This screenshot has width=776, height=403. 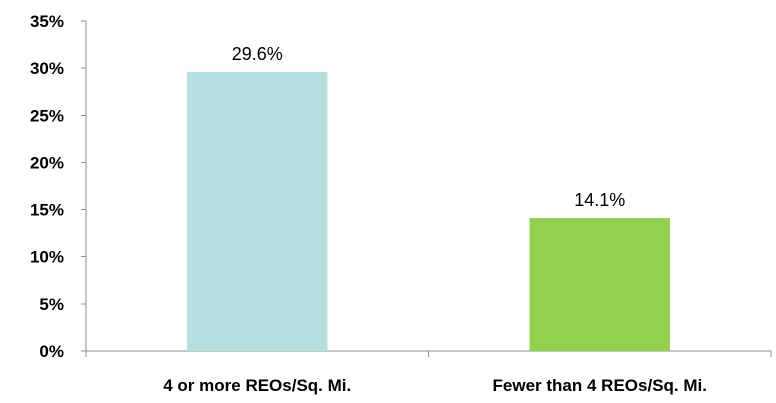 What do you see at coordinates (47, 162) in the screenshot?
I see `y-tick-label: 20%` at bounding box center [47, 162].